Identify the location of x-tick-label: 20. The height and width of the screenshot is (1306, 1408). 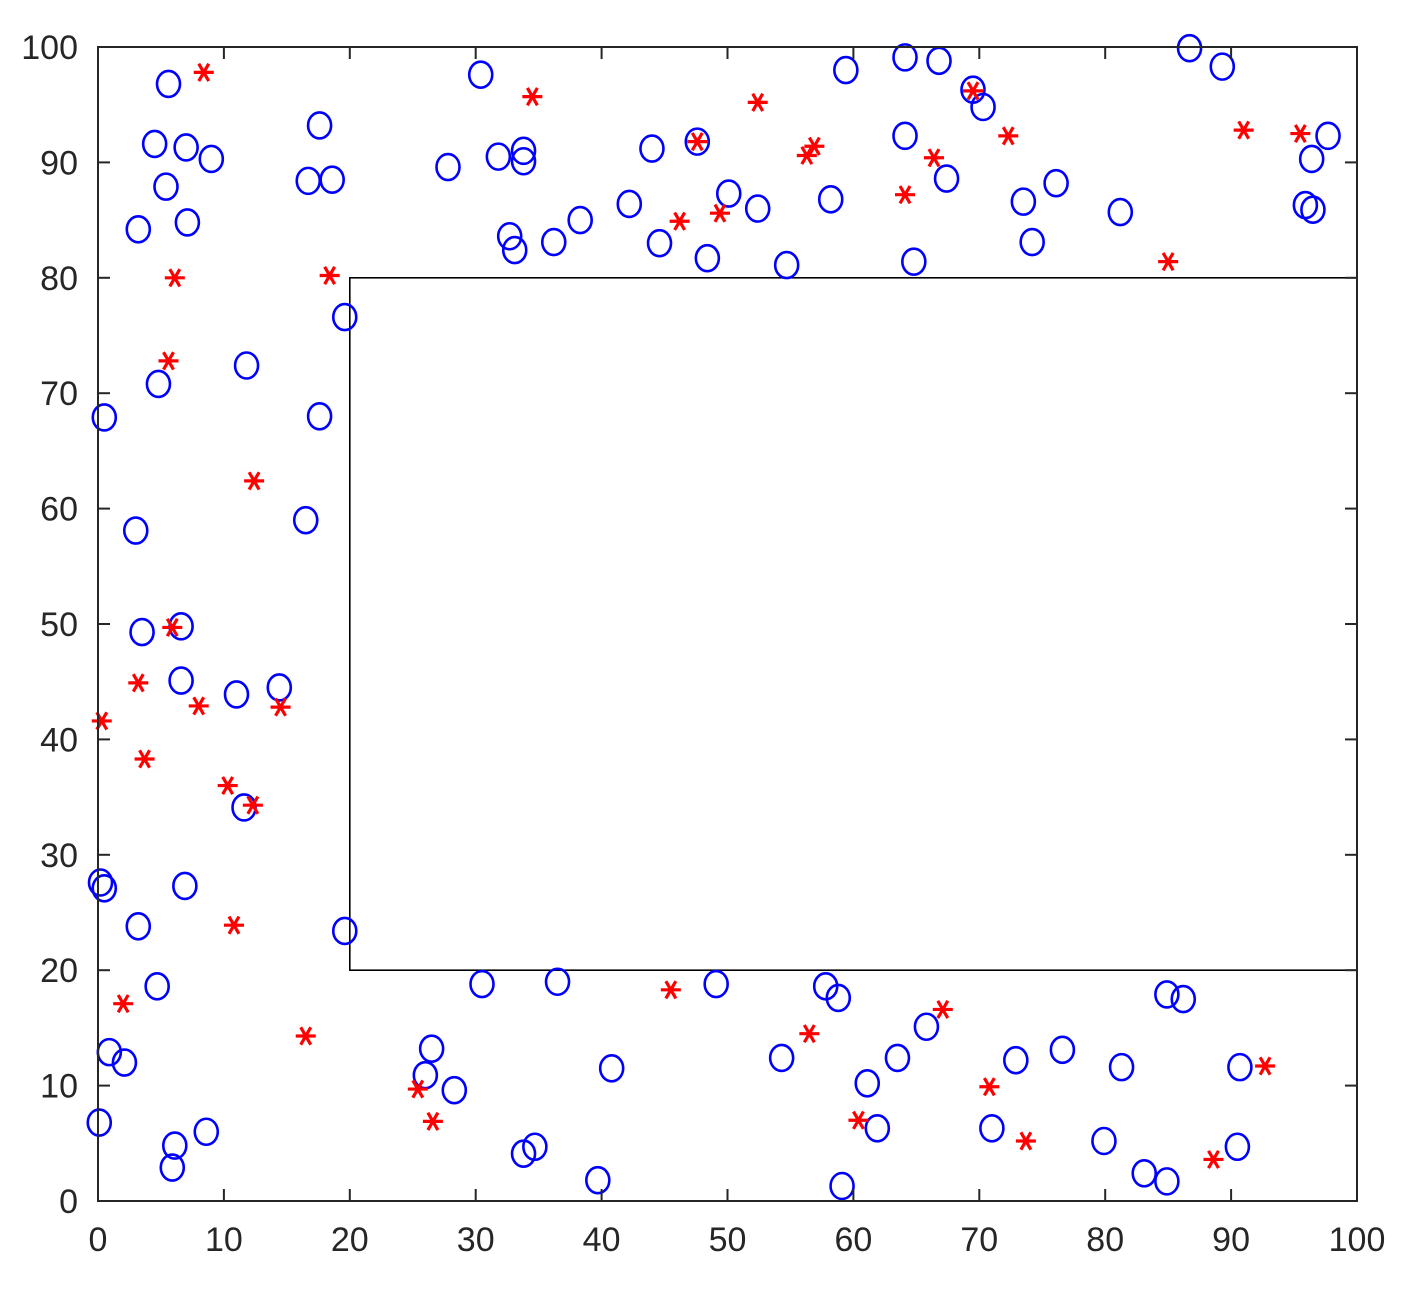
(350, 1240).